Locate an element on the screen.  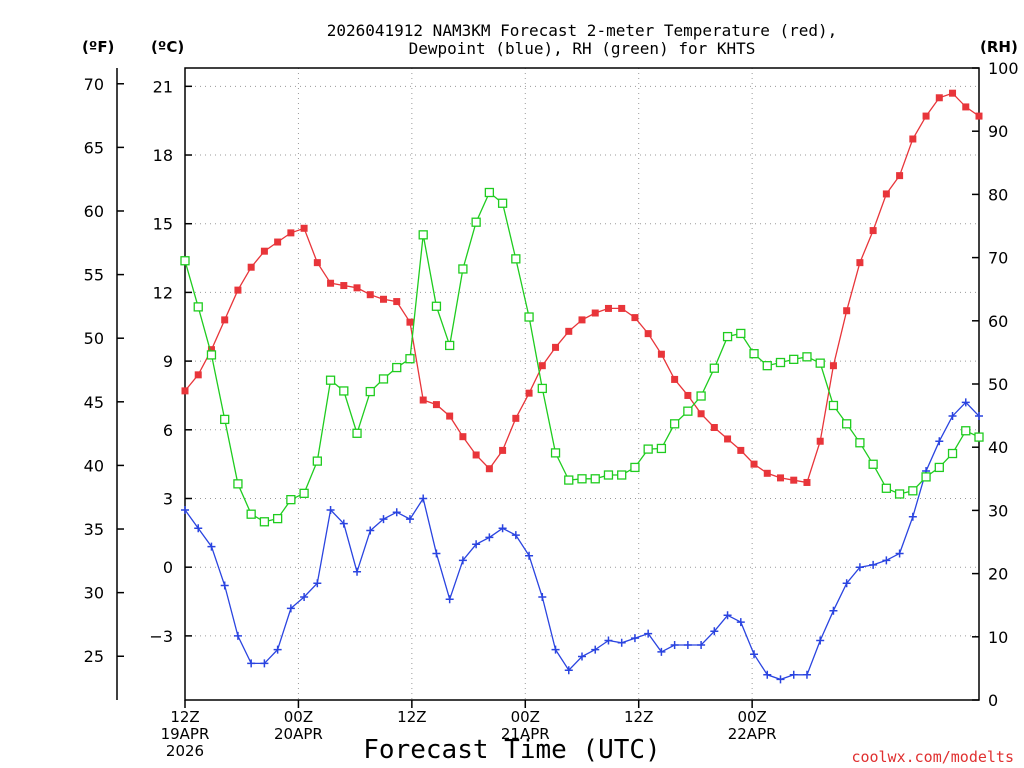
fahrenheit-tick-label: 30 is located at coordinates (94, 593).